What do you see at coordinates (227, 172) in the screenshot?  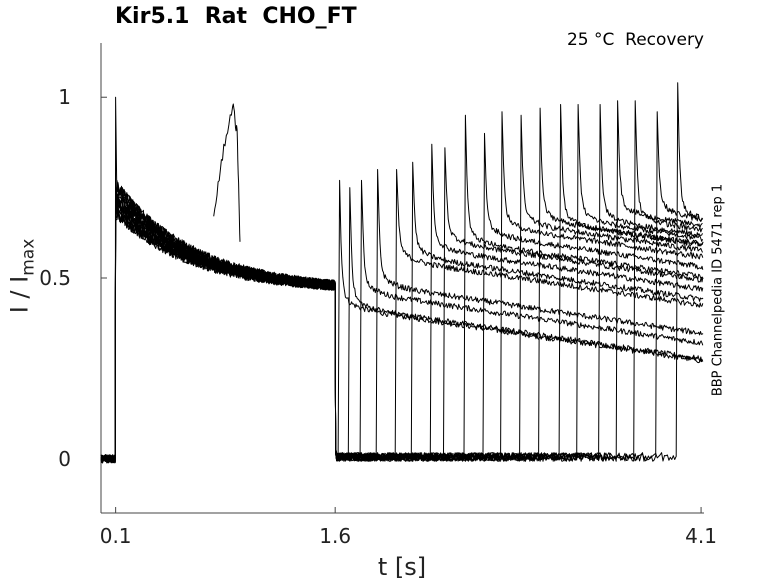 I see `transient-bump-trace` at bounding box center [227, 172].